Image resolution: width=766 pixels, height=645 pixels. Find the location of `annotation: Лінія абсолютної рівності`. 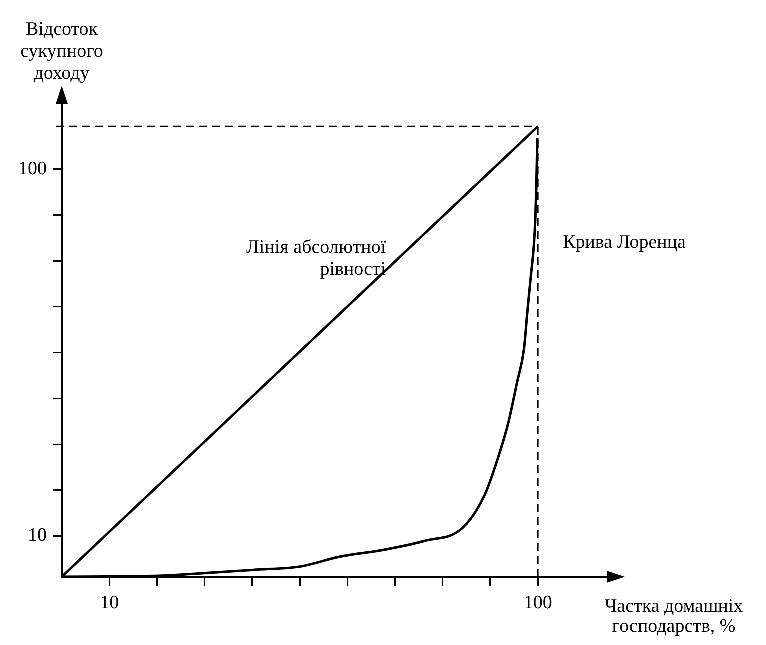

annotation: Лінія абсолютної рівності is located at coordinates (316, 258).